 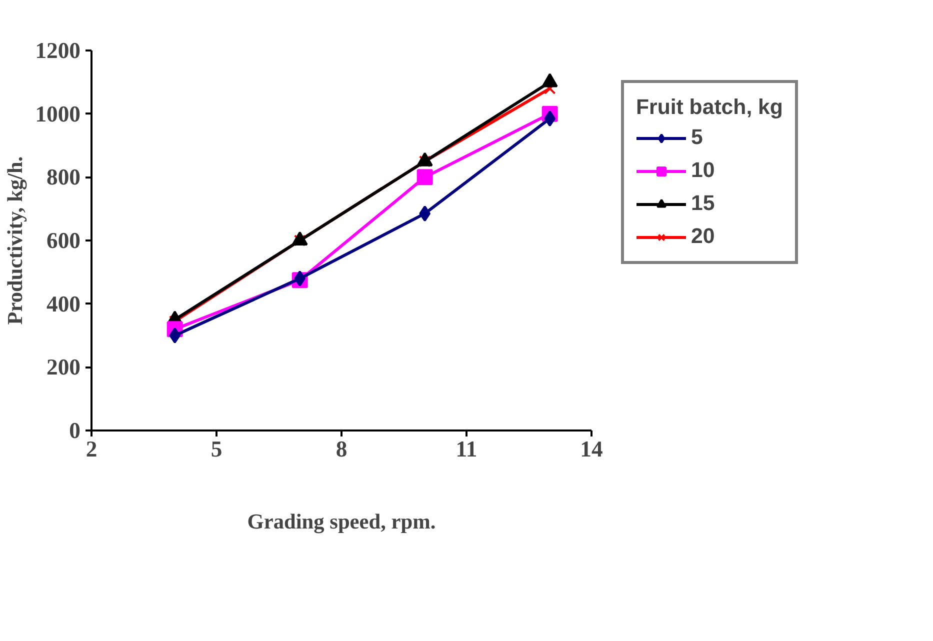 I want to click on legend-label: 20, so click(x=703, y=236).